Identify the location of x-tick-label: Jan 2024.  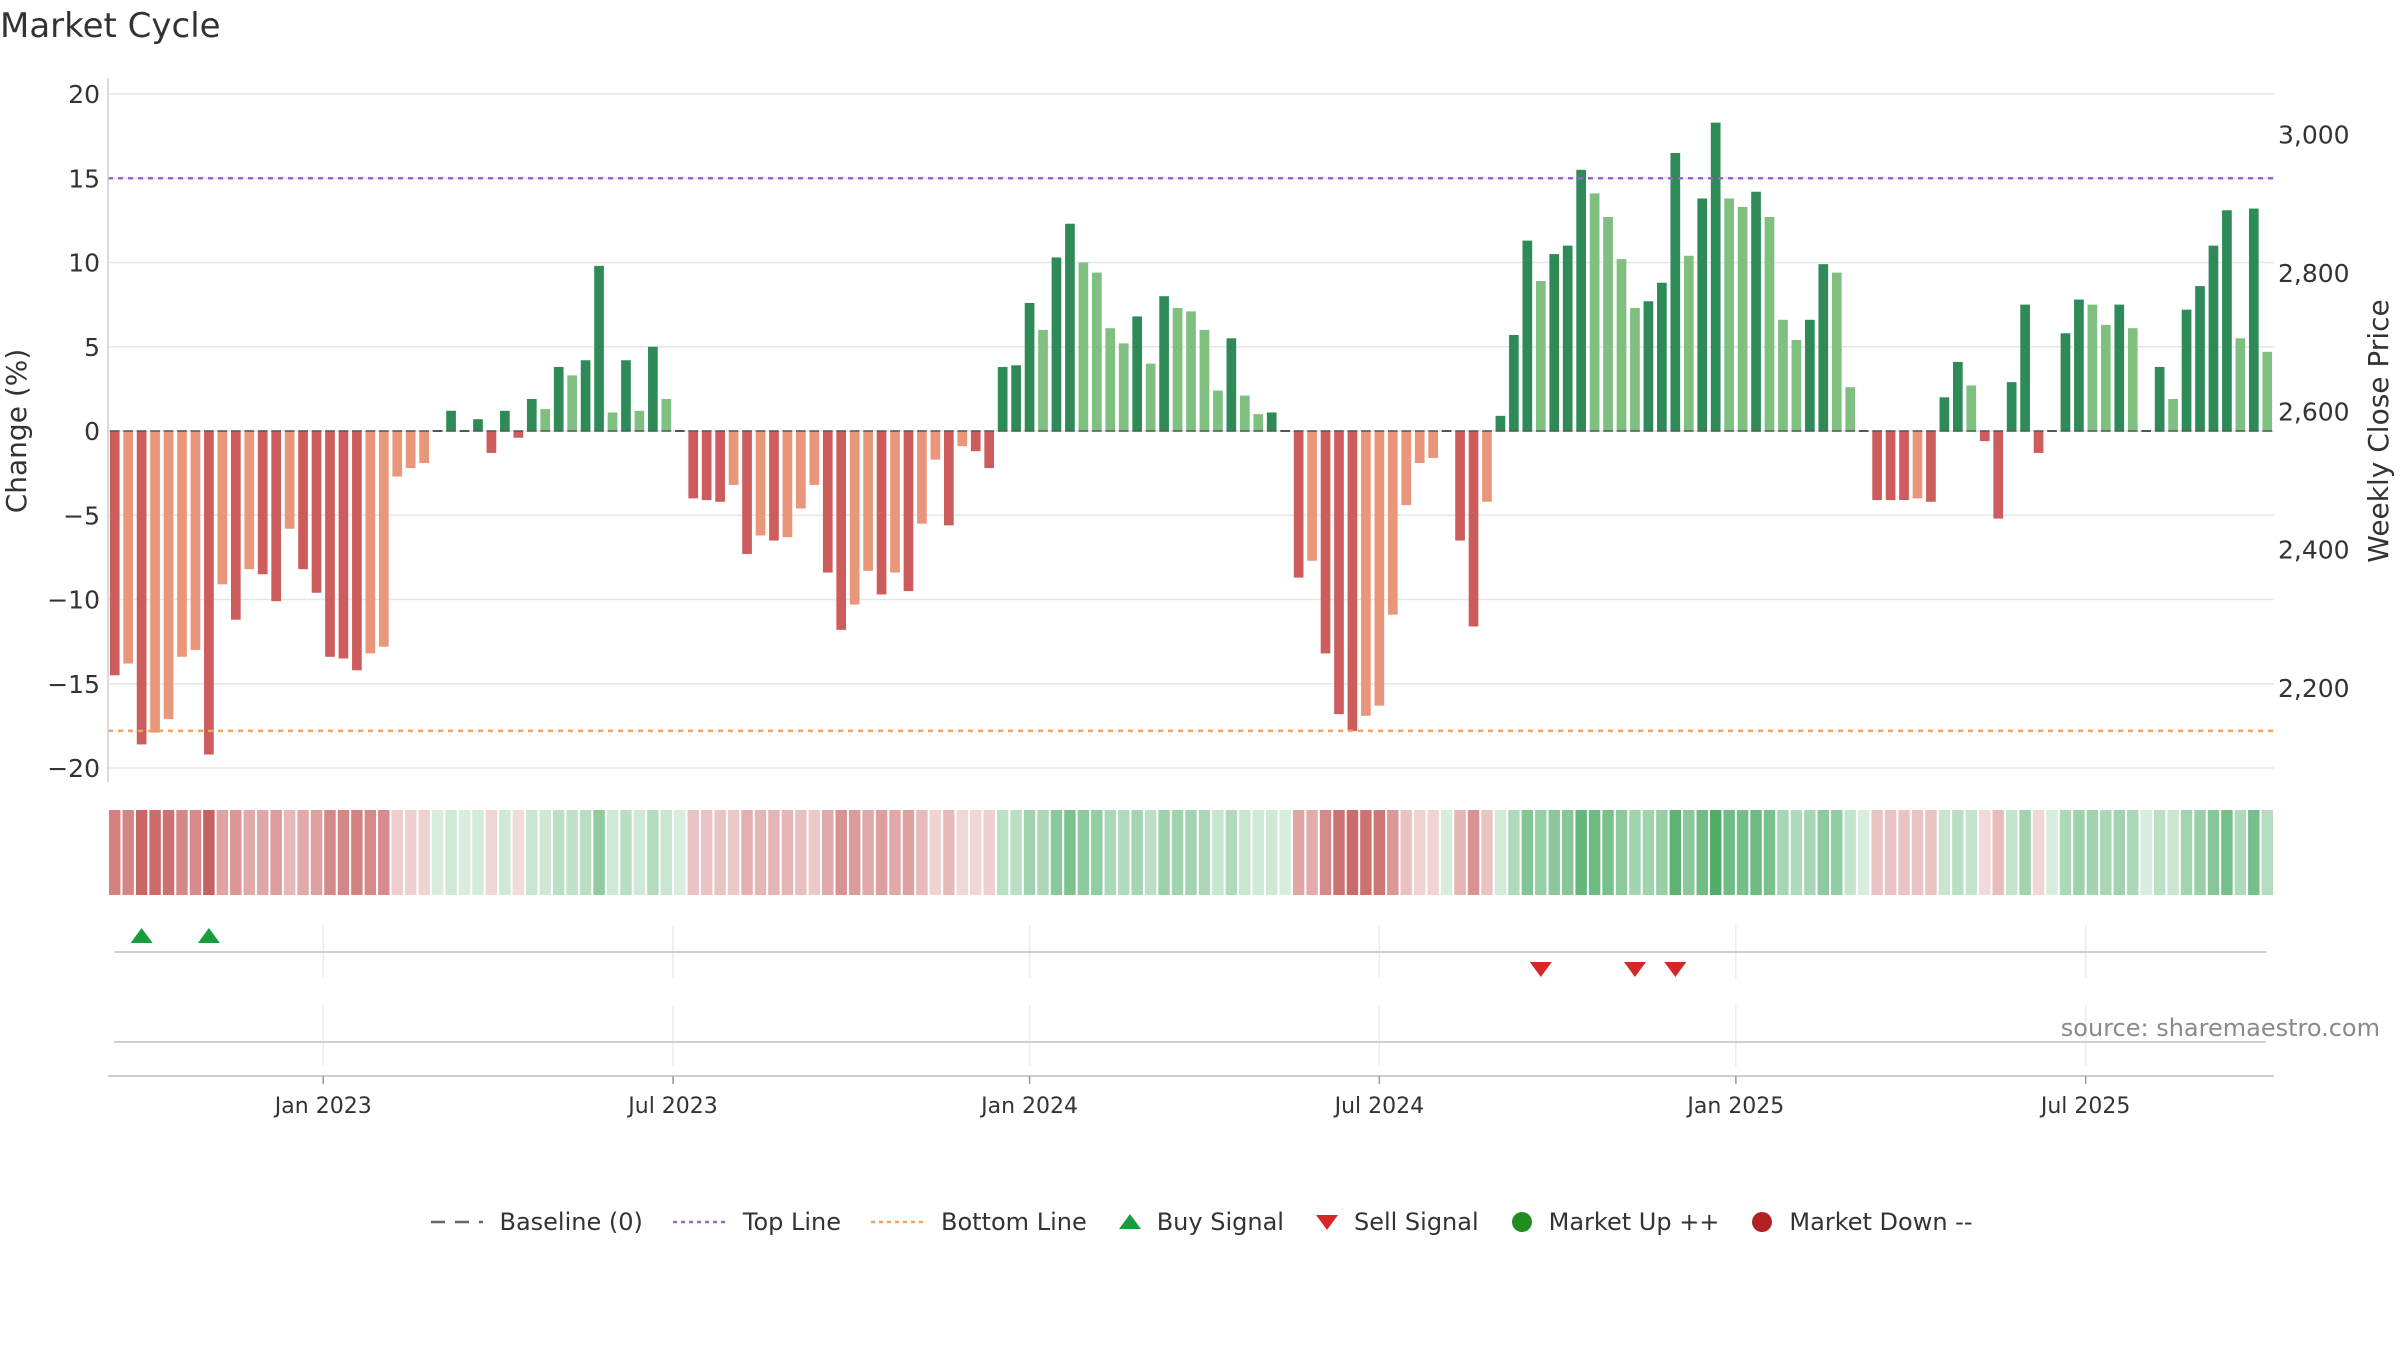
(1028, 1106).